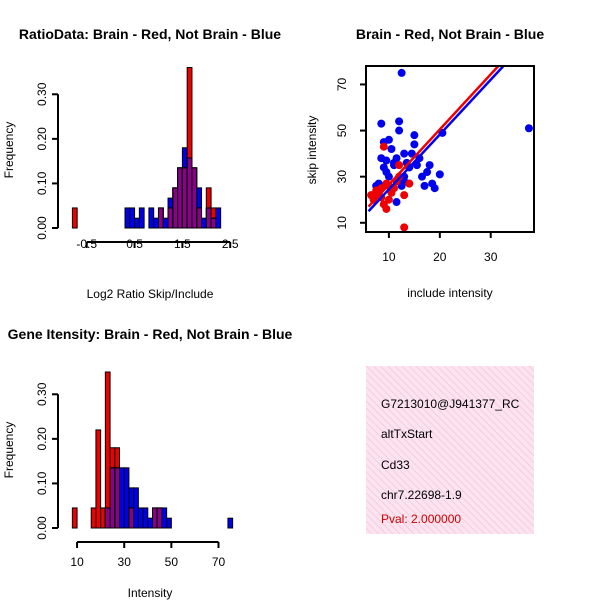 This screenshot has width=600, height=600. Describe the element at coordinates (421, 495) in the screenshot. I see `info-location: chr7.22698-1.9` at that location.